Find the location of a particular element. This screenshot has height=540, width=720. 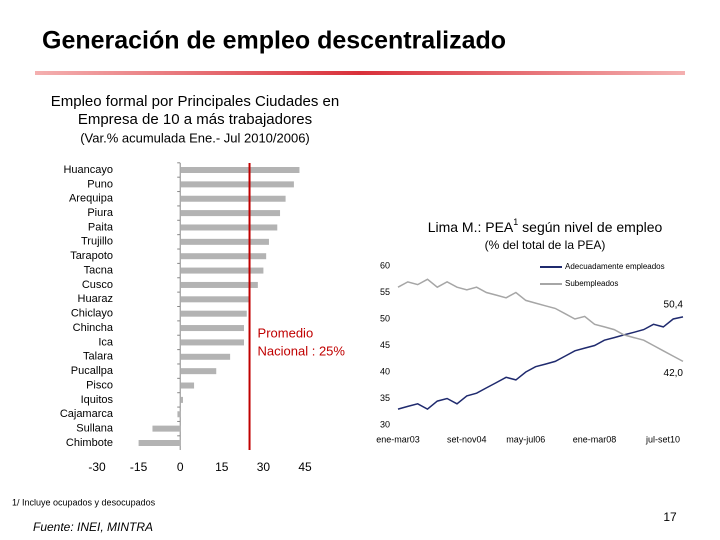

x-tick-label: 45 is located at coordinates (305, 467).